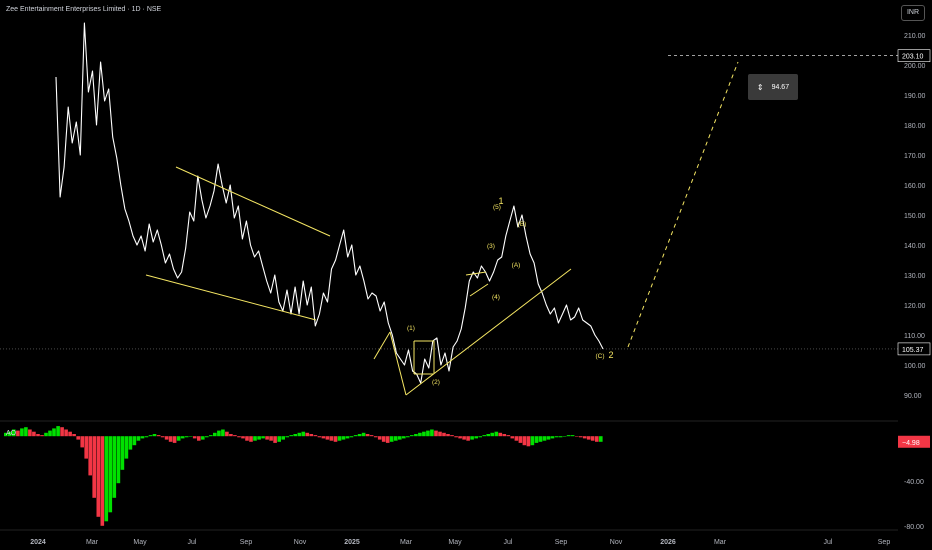 The image size is (932, 550). Describe the element at coordinates (915, 66) in the screenshot. I see `price-tick-label: 200.00` at that location.